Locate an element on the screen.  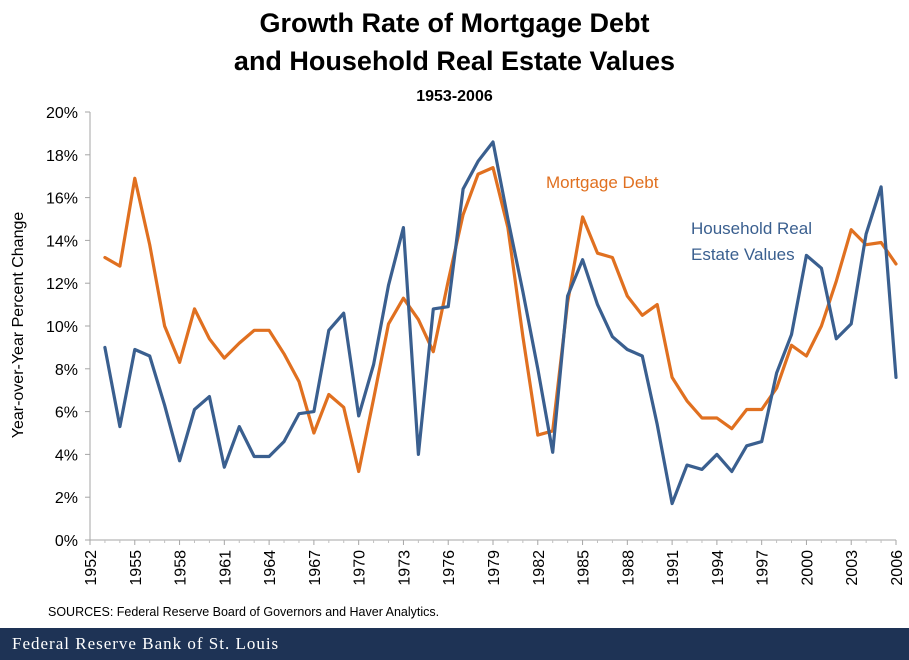
y-axis-title-group: Year-over-Year Percent Change is located at coordinates (18, 325).